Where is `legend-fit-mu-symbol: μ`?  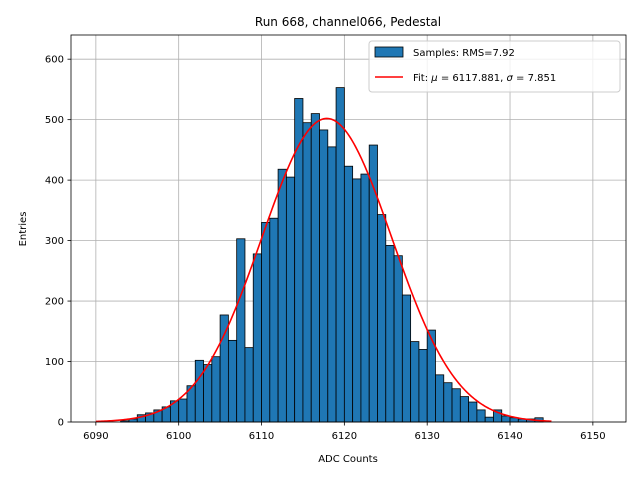 legend-fit-mu-symbol: μ is located at coordinates (433, 78).